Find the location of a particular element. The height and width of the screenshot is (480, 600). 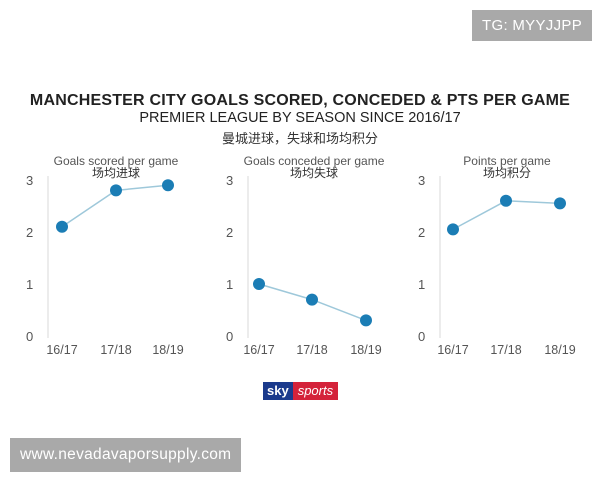

panel-title-cn: 场均积分 is located at coordinates (507, 173).